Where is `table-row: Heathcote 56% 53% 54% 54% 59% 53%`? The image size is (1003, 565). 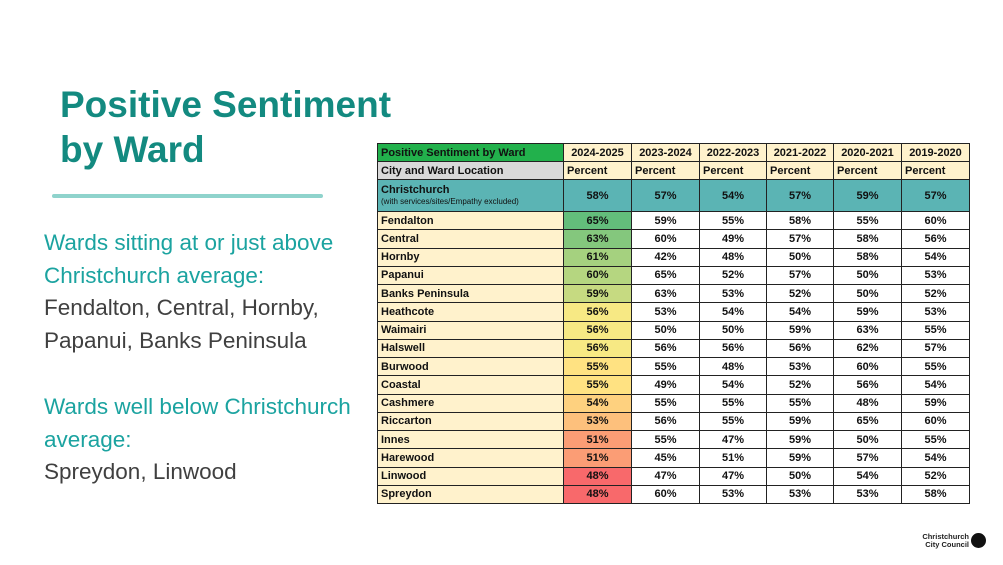
table-row: Heathcote 56% 53% 54% 54% 59% 53% is located at coordinates (673, 312).